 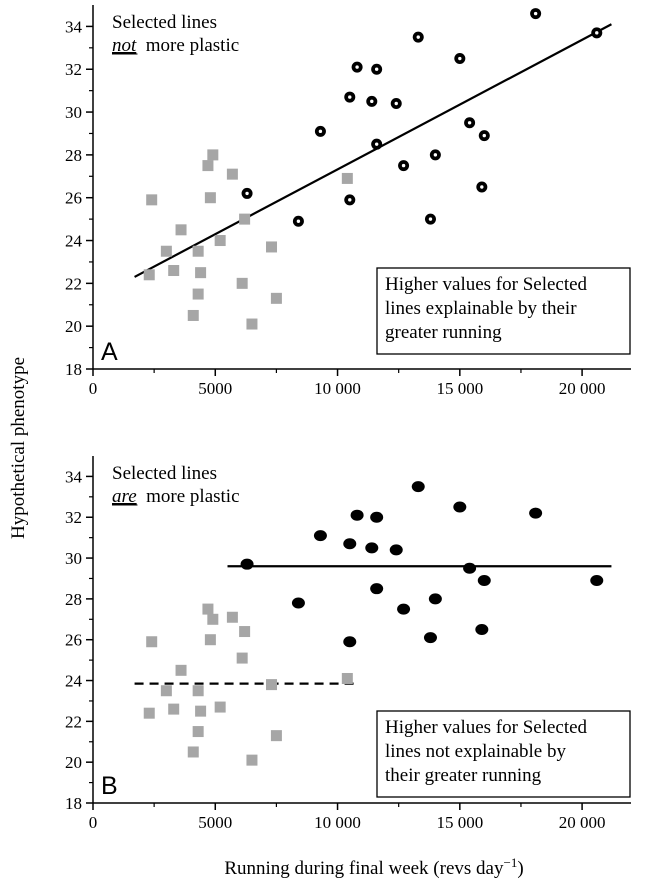 What do you see at coordinates (520, 868) in the screenshot?
I see `x-axis-label-close: )` at bounding box center [520, 868].